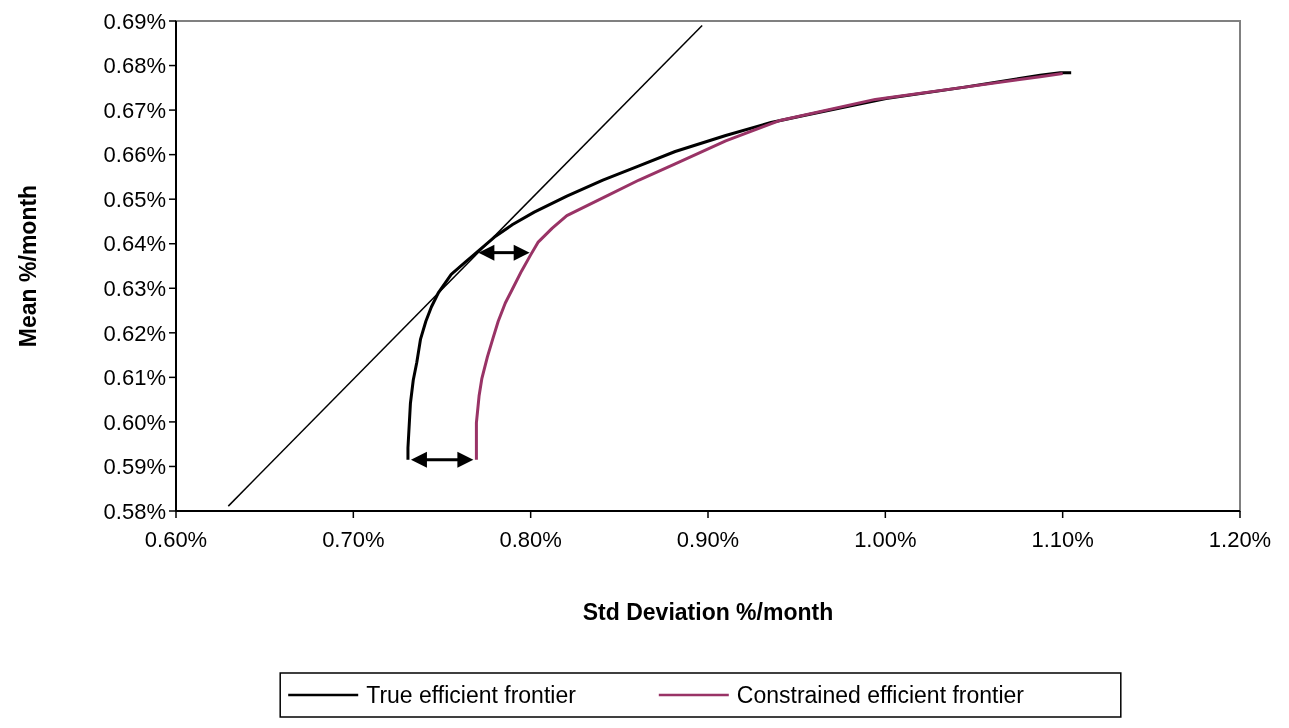 Image resolution: width=1289 pixels, height=728 pixels. What do you see at coordinates (134, 467) in the screenshot?
I see `y-tick-label: 0.59%` at bounding box center [134, 467].